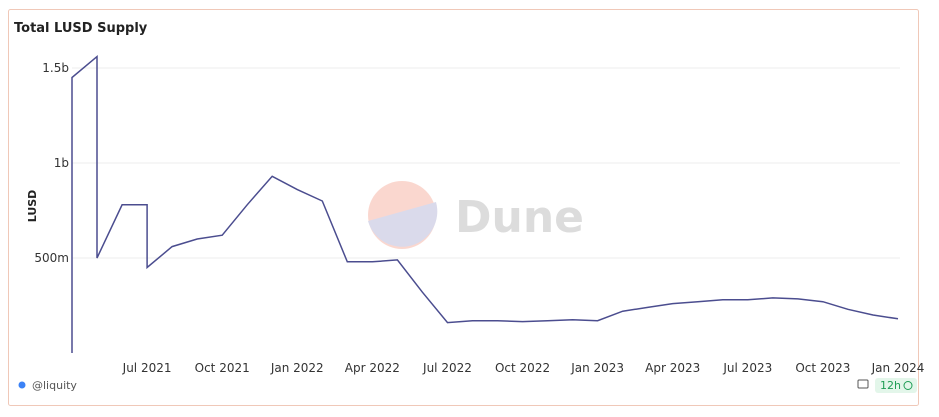 This screenshot has width=939, height=417. What do you see at coordinates (597, 368) in the screenshot?
I see `x-tick-label: Jan 2023` at bounding box center [597, 368].